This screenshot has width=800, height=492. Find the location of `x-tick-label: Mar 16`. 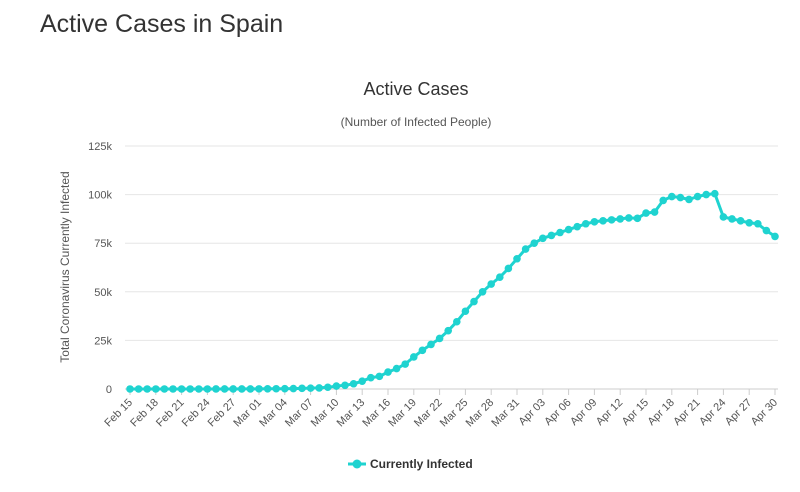

x-tick-label: Mar 16 is located at coordinates (376, 413).